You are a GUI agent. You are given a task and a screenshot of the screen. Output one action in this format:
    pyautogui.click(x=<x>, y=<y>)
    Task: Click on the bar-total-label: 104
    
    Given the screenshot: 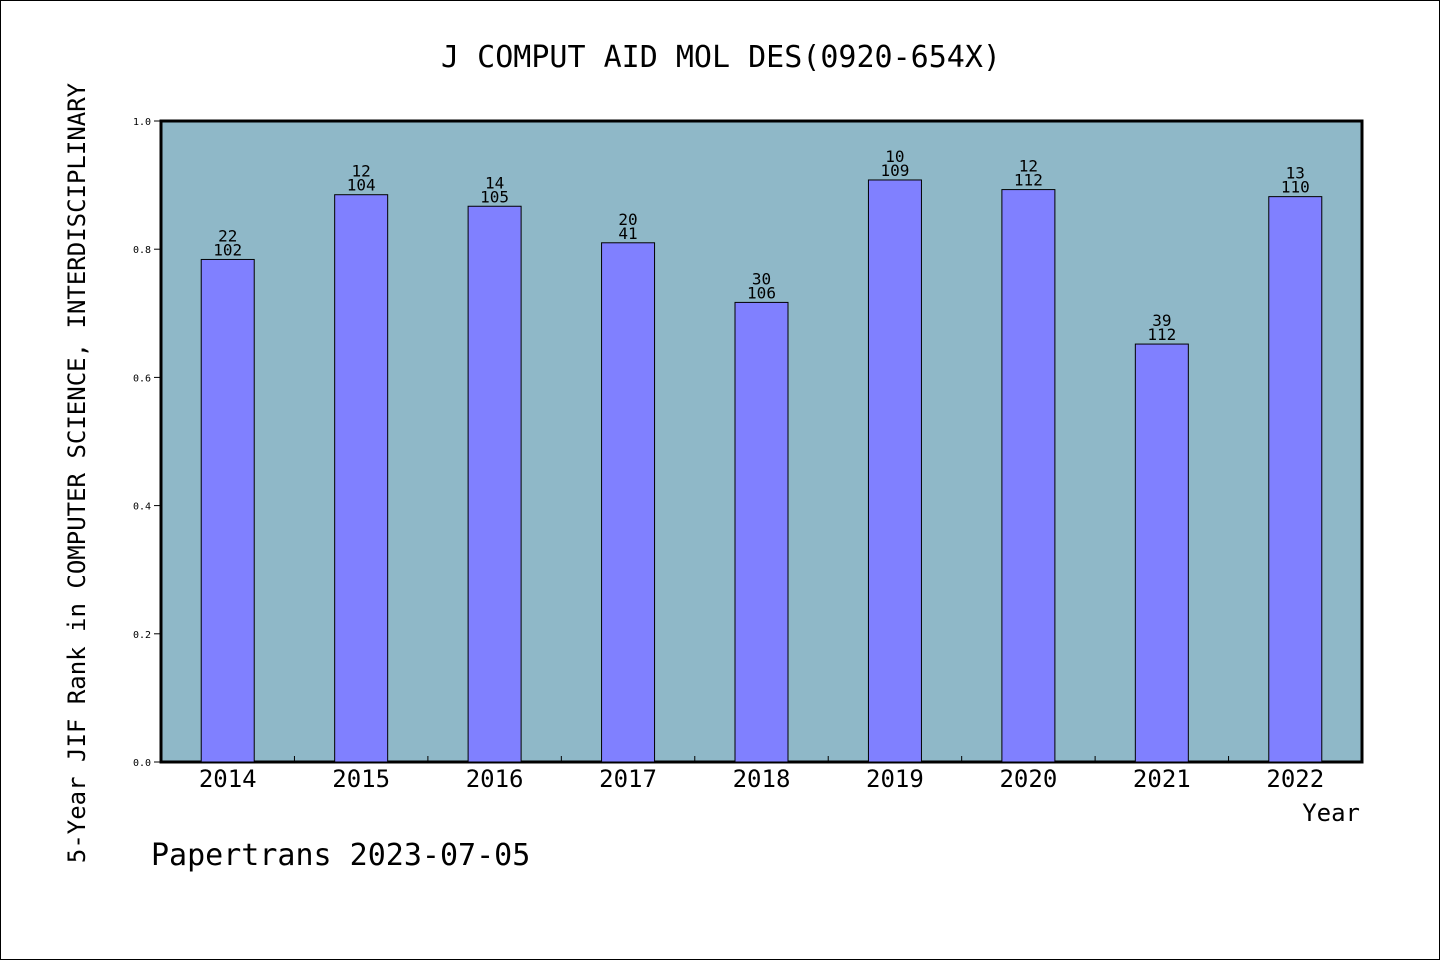 What is the action you would take?
    pyautogui.click(x=361, y=185)
    